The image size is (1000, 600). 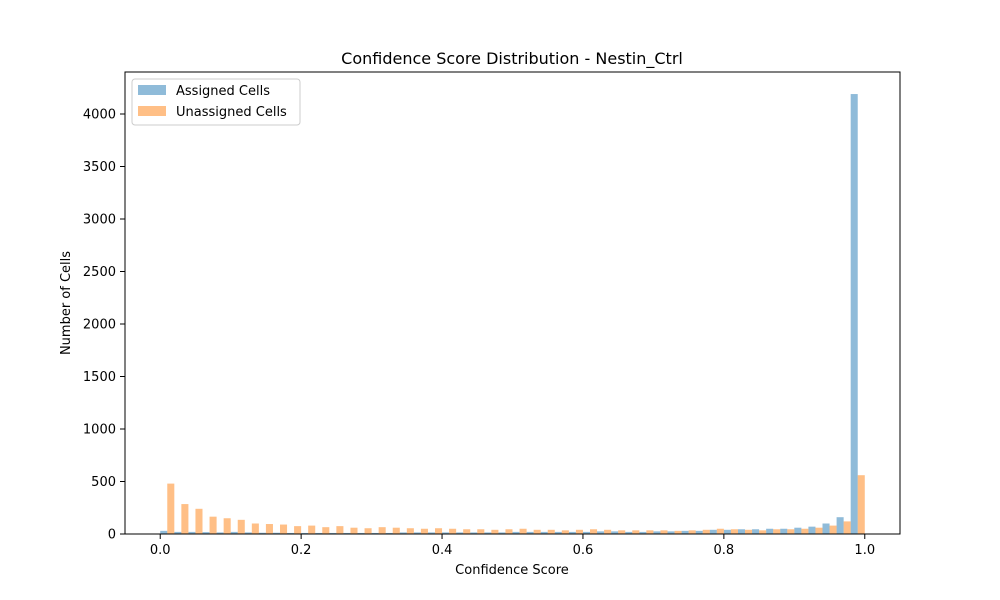 I want to click on y-axis-ticks: 0 500 1000 1500 2000 2500 3000 3500 4000, so click(x=104, y=325).